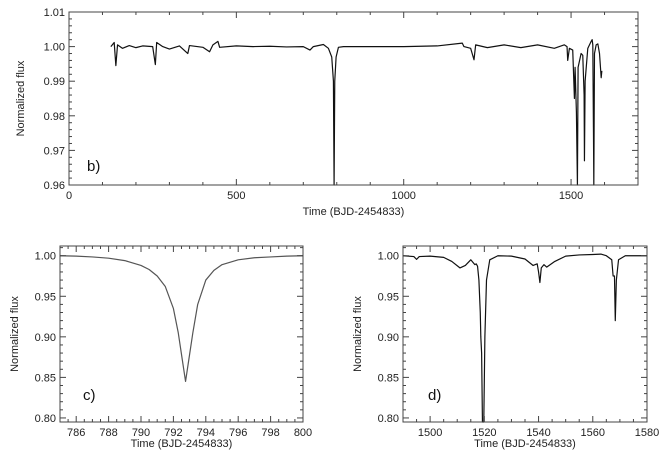 This screenshot has width=668, height=459. What do you see at coordinates (524, 338) in the screenshot?
I see `series-line-d` at bounding box center [524, 338].